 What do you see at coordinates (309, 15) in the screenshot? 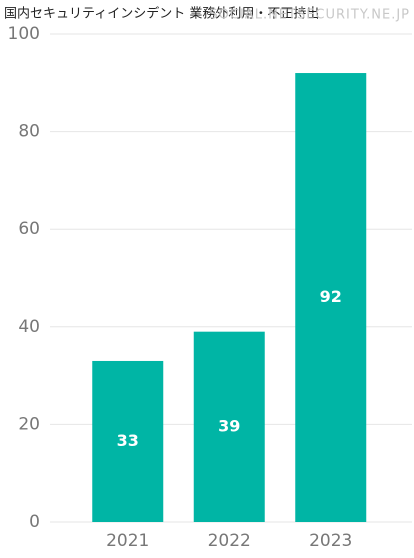
I see `watermark: SOCIAL.NETSECURITY.NE.JP` at bounding box center [309, 15].